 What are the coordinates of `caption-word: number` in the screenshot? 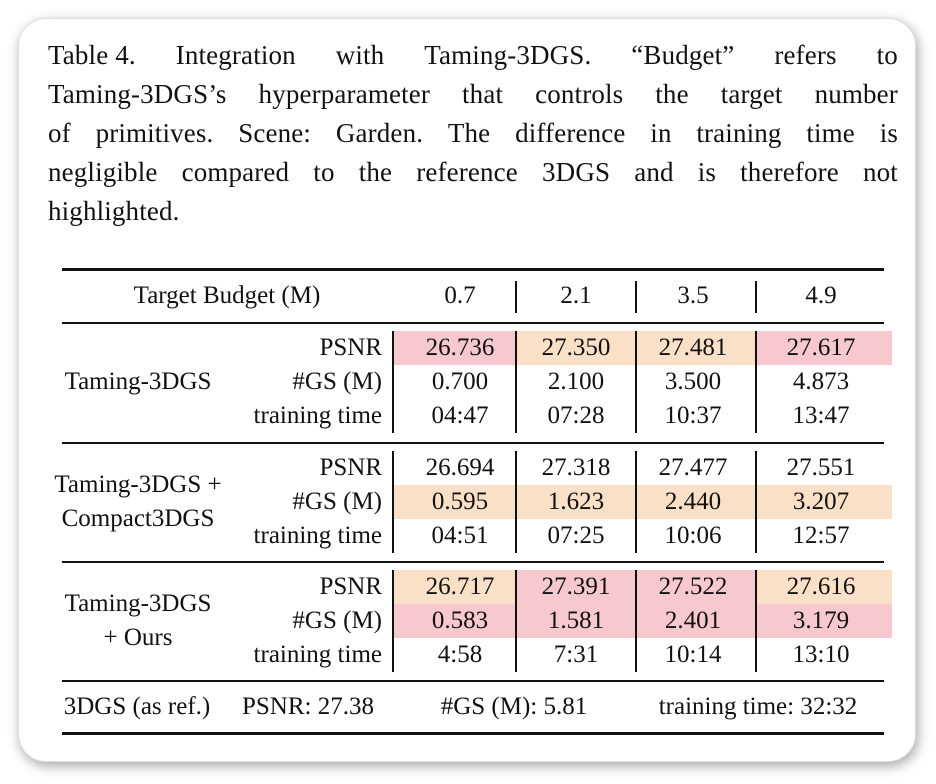 It's located at (856, 94).